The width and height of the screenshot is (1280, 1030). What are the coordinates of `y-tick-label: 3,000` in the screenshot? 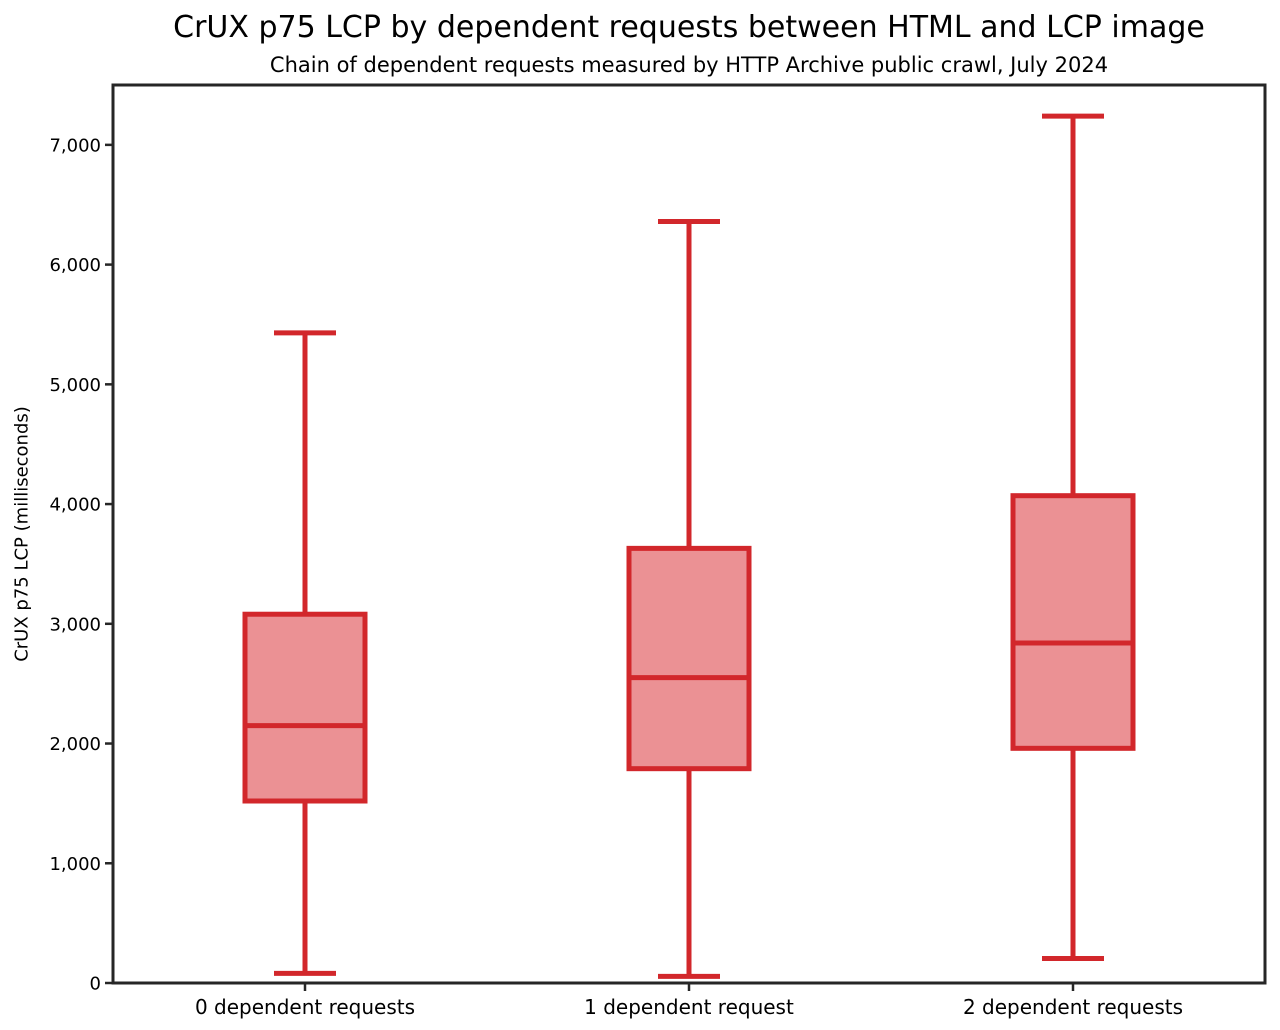 It's located at (75, 624).